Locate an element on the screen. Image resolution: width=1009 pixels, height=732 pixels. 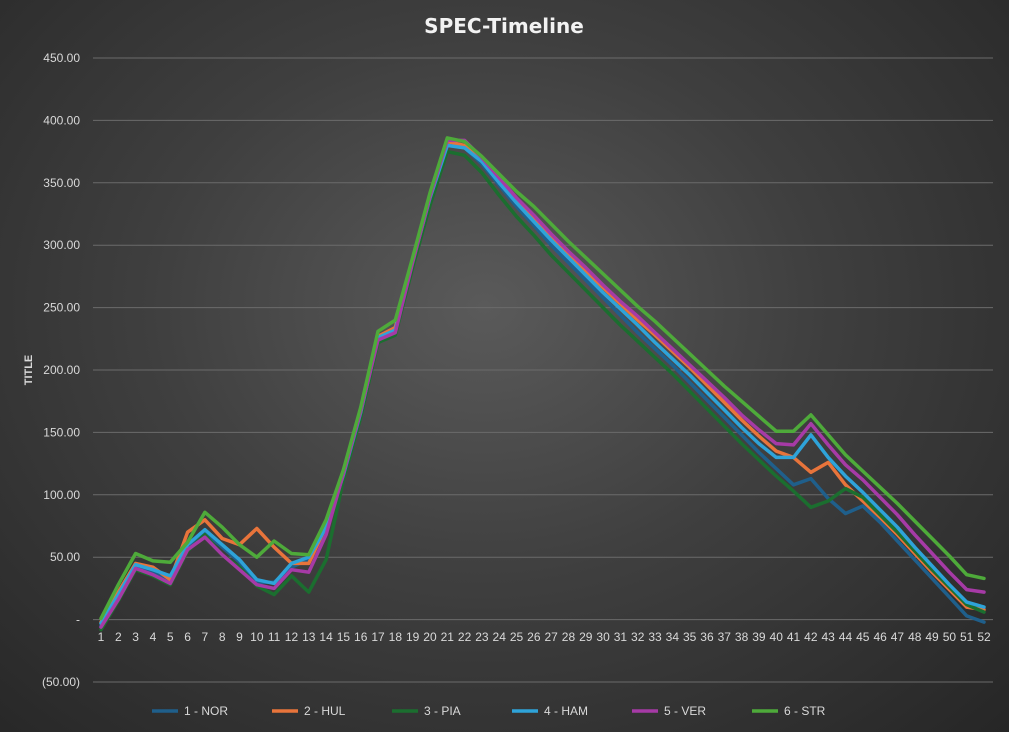
x-tick-label: 49 is located at coordinates (932, 637).